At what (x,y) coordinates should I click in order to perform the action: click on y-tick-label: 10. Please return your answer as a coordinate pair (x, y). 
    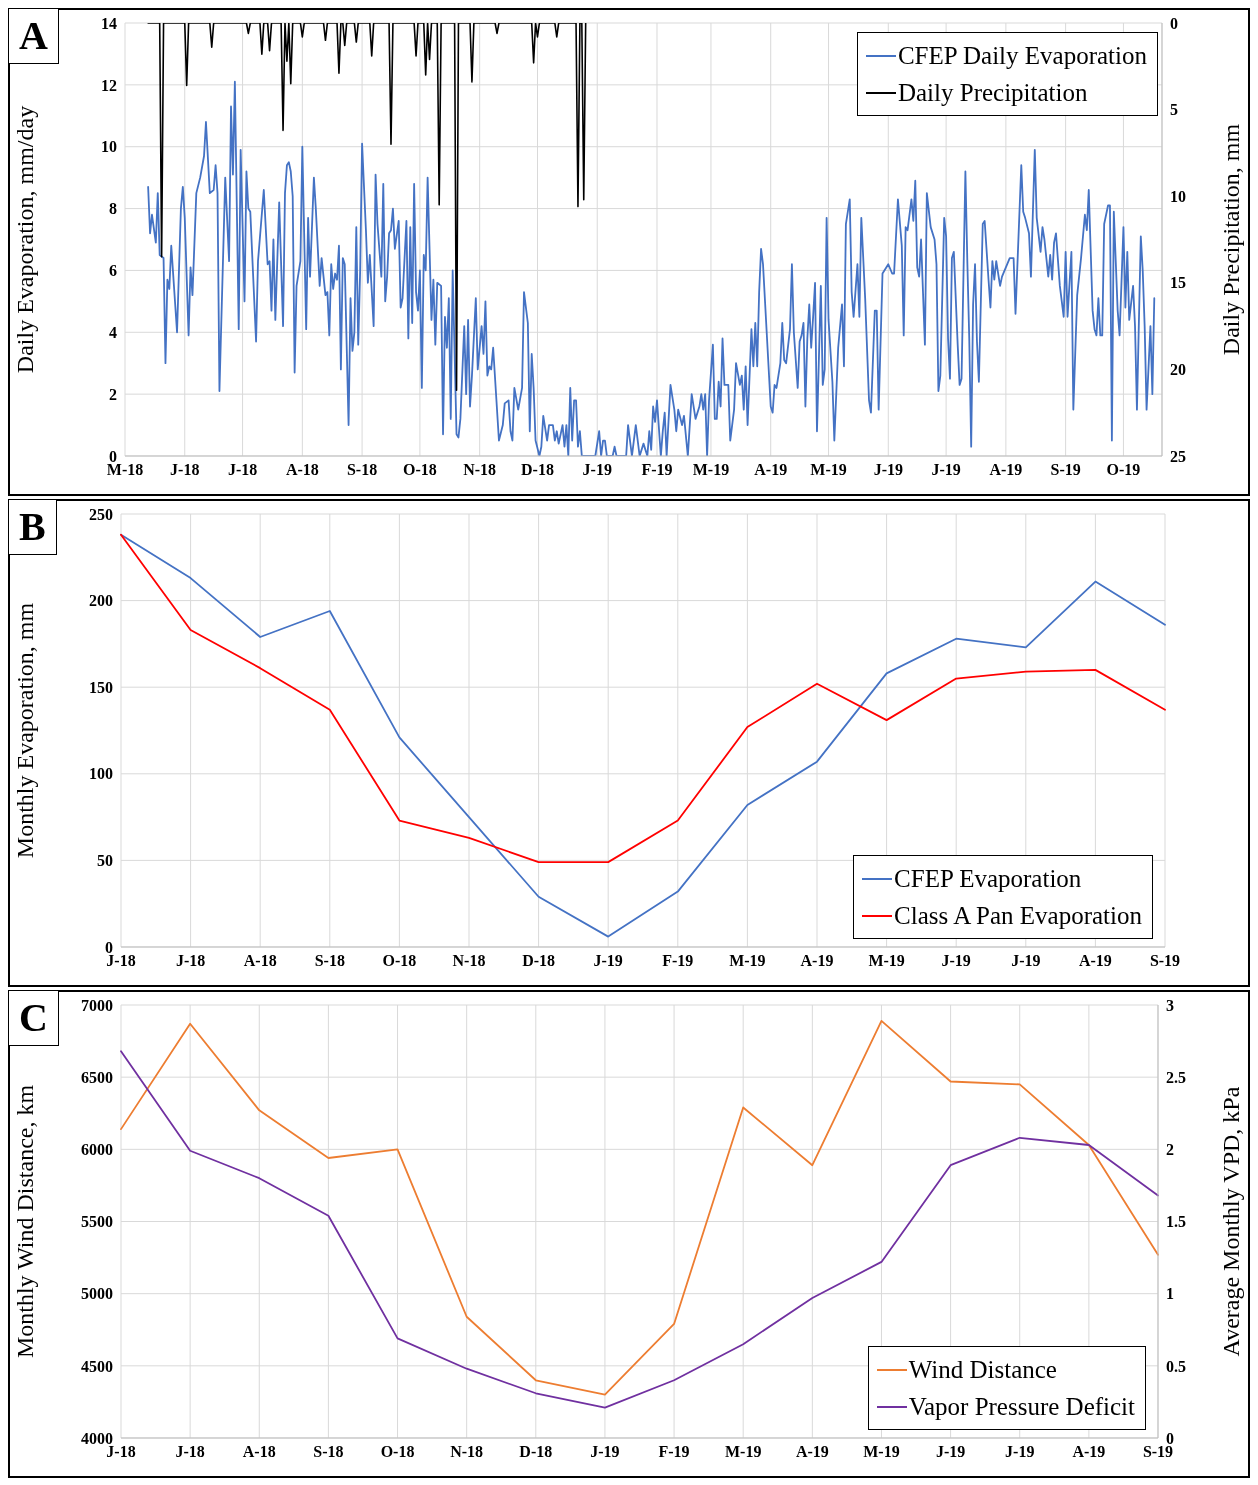
    Looking at the image, I should click on (109, 147).